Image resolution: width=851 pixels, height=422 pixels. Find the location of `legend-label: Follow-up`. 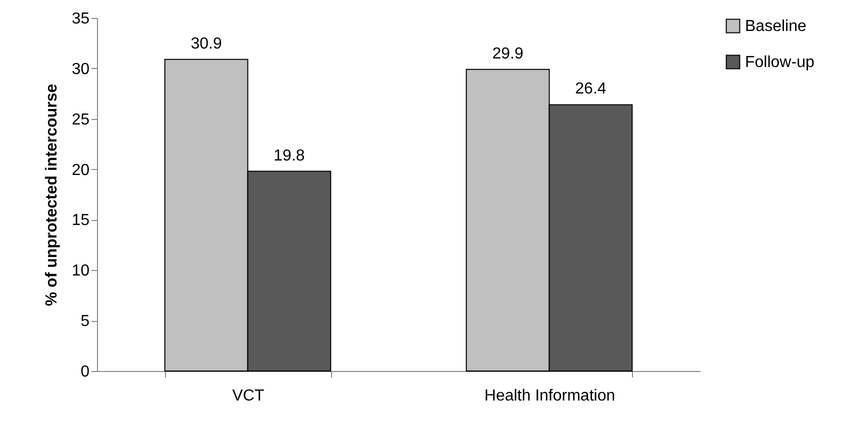

legend-label: Follow-up is located at coordinates (779, 62).